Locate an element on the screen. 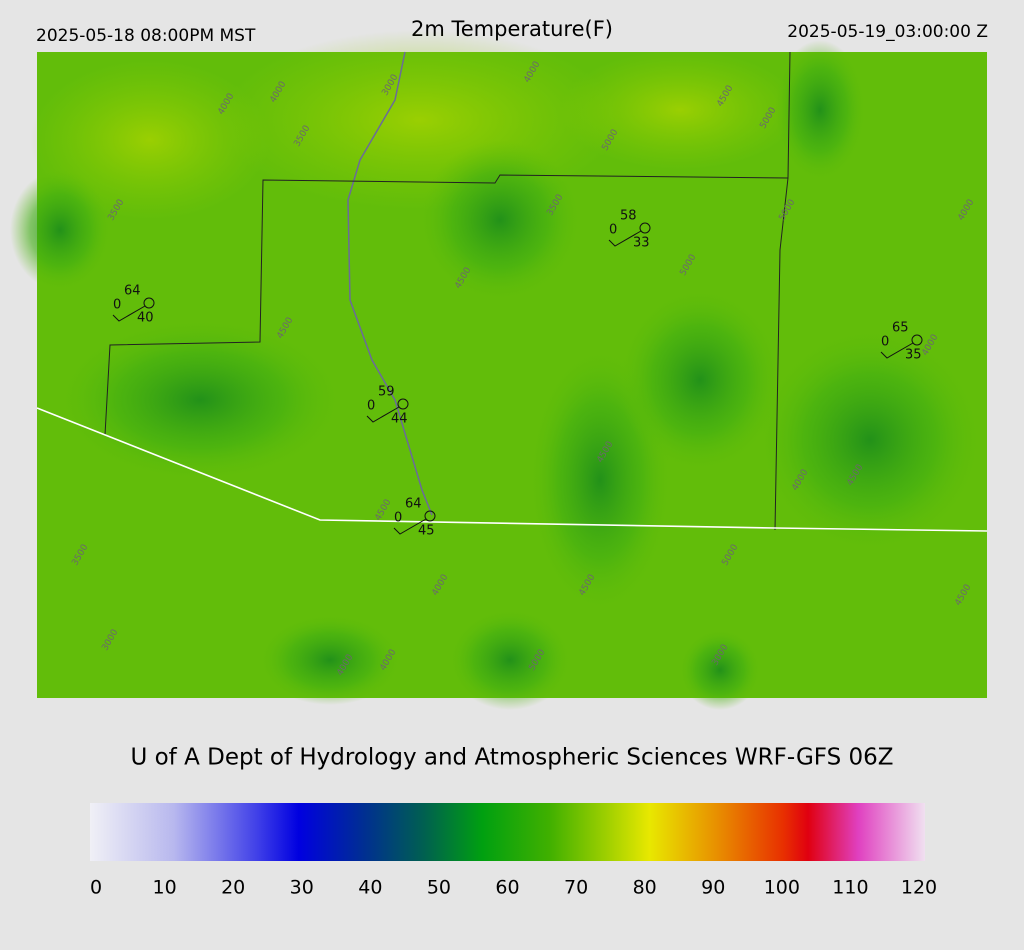  colorbar-tick-label: 90 is located at coordinates (713, 888).